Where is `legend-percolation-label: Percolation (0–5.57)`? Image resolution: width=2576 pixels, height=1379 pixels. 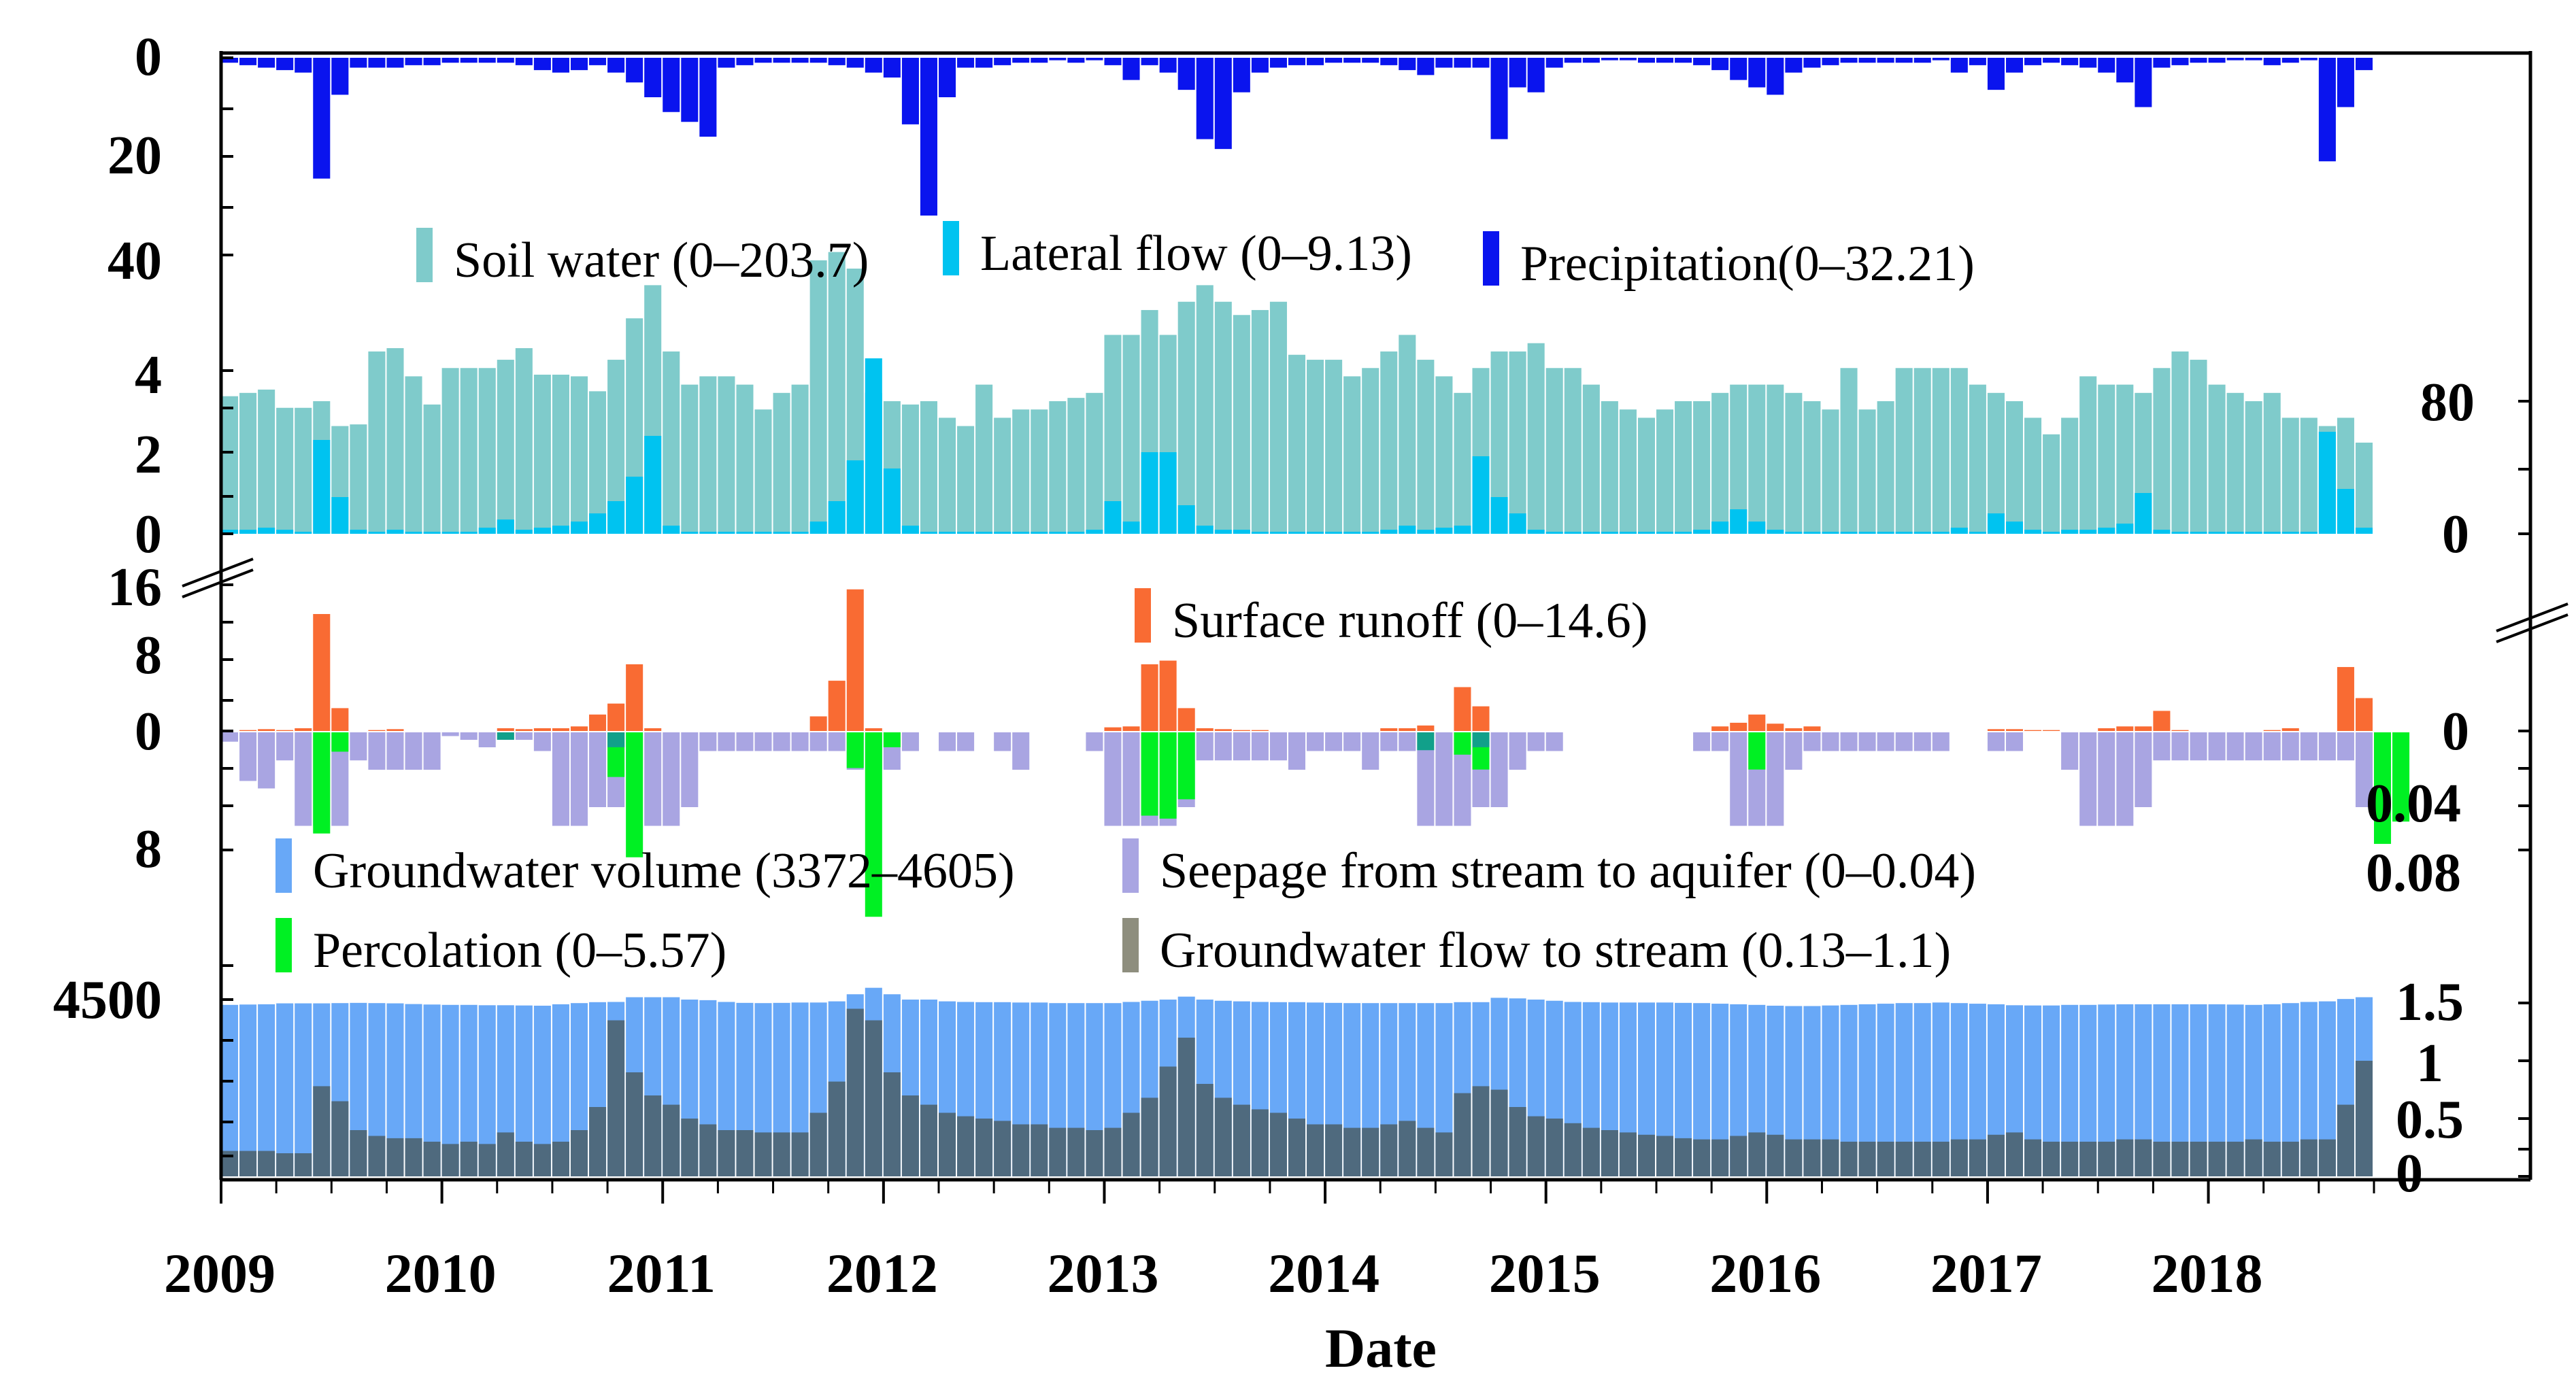
legend-percolation-label: Percolation (0–5.57) is located at coordinates (519, 950).